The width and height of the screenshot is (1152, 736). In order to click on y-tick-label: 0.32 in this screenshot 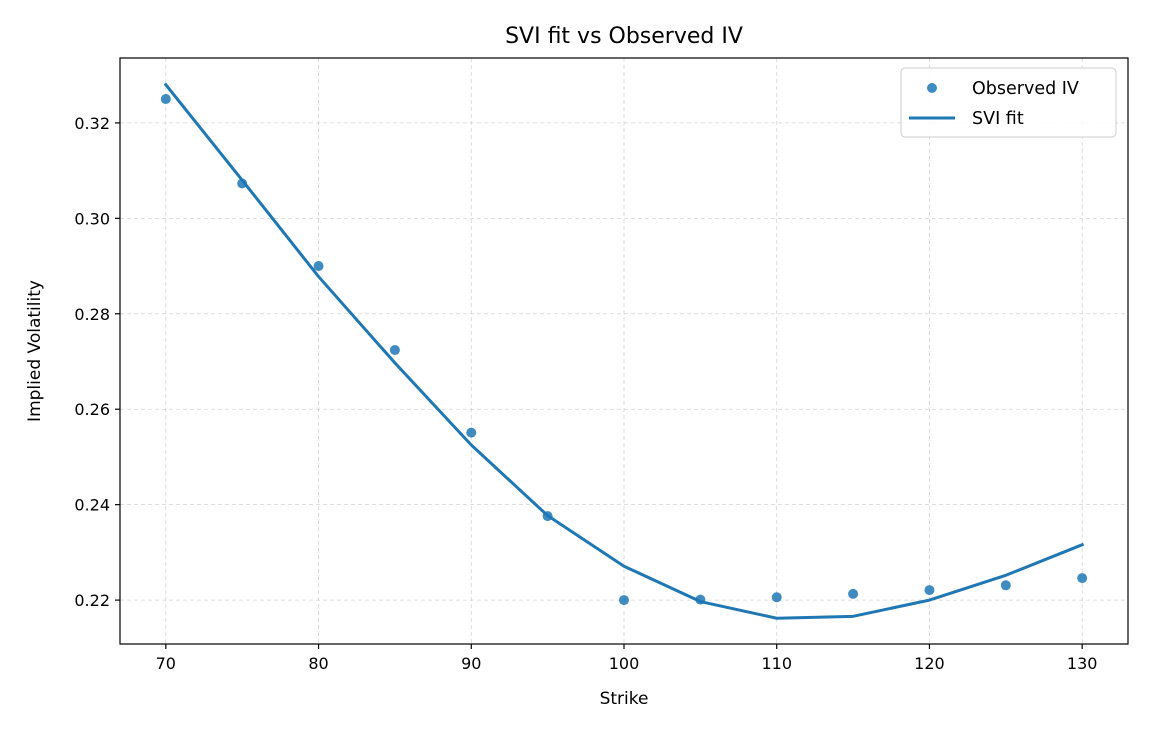, I will do `click(92, 123)`.